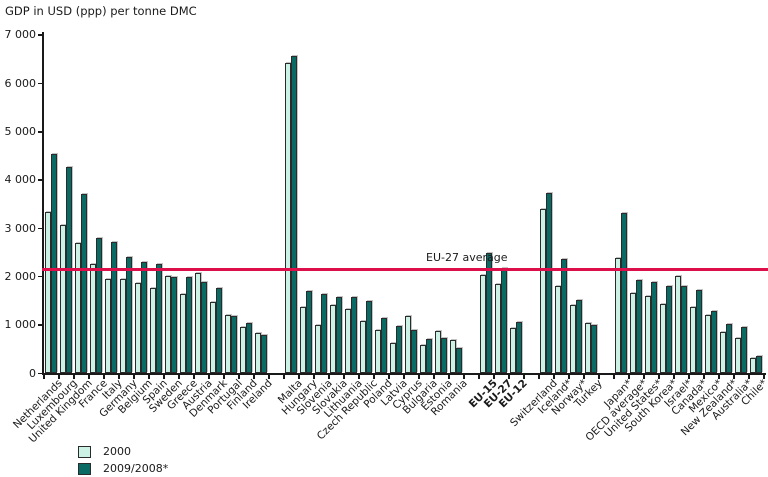  I want to click on bar-2000-chile, so click(753, 365).